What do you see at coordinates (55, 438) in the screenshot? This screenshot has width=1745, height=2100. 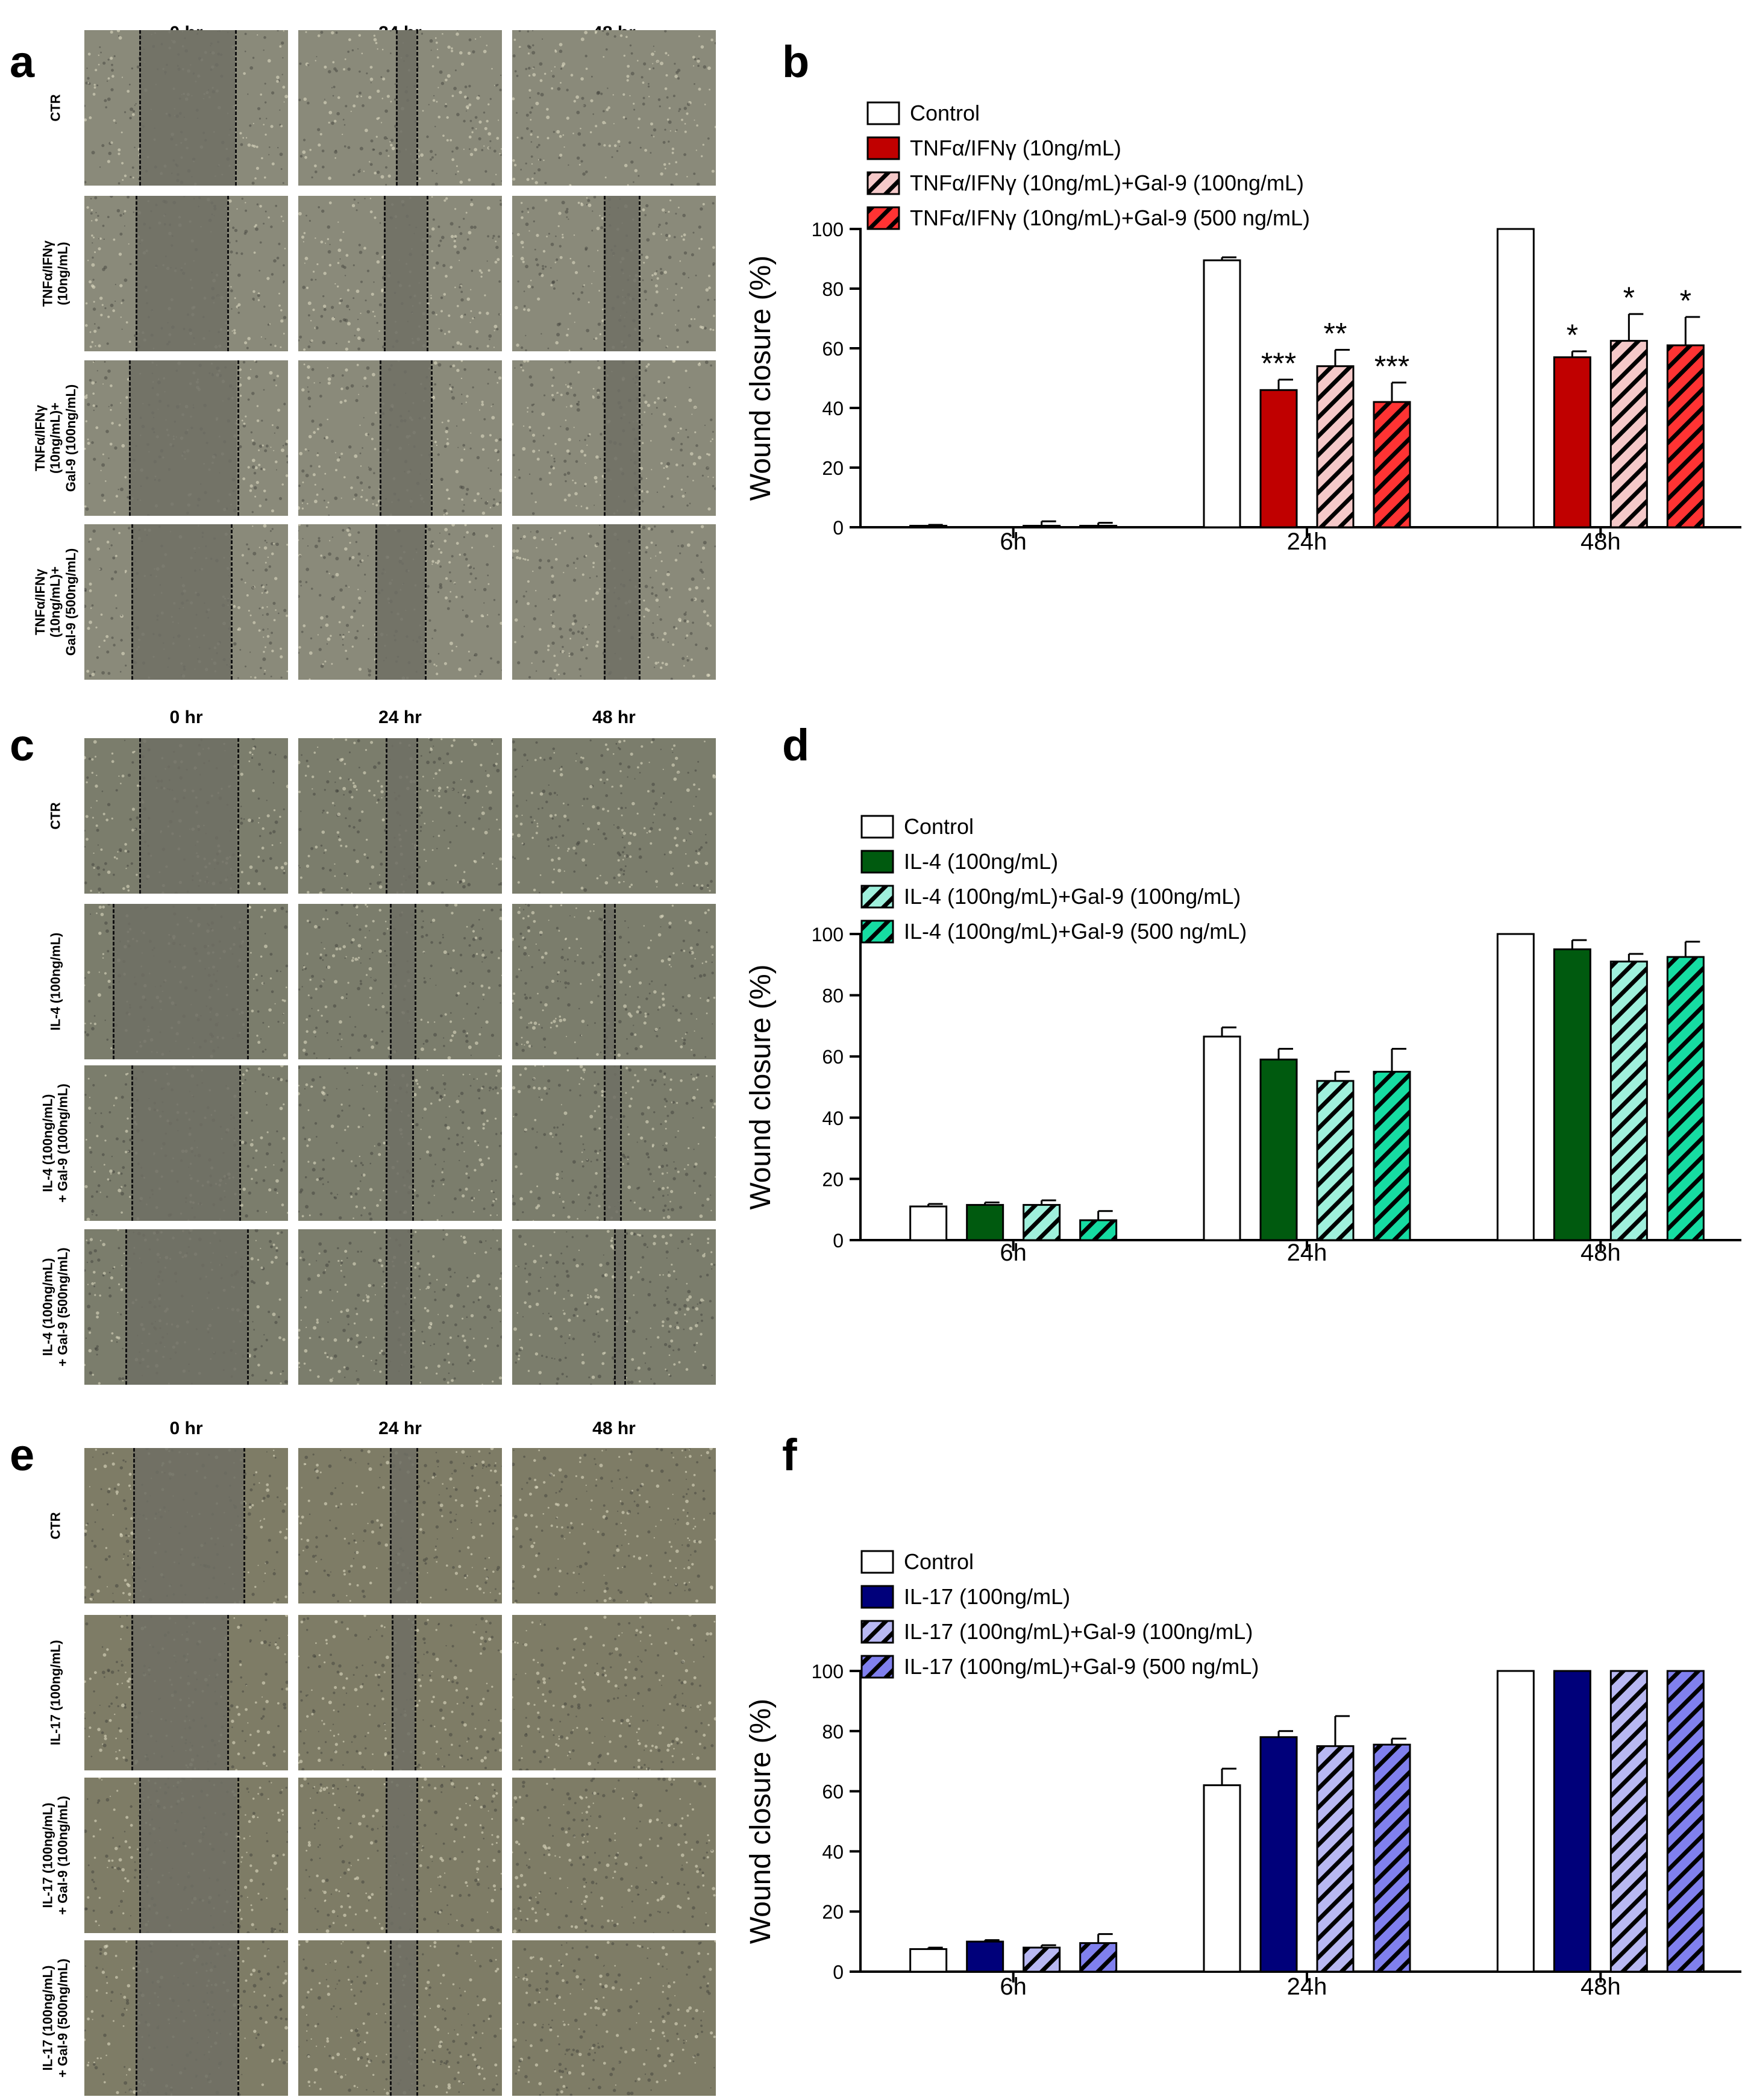 I see `row-label: TNFα/IFNγ (10ng/mL)+ Gal-9 (100ng/mL)` at bounding box center [55, 438].